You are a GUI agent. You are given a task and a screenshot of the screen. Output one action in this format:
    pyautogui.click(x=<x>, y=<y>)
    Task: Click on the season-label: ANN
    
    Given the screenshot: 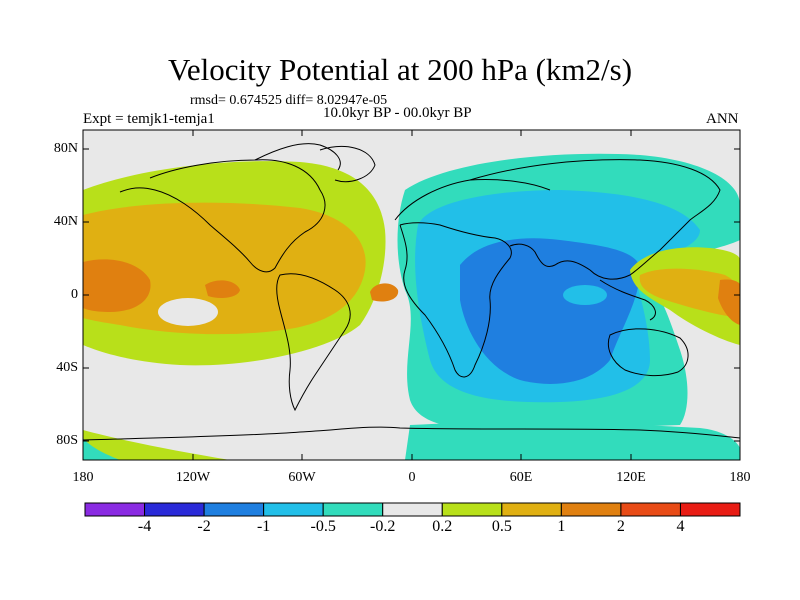 What is the action you would take?
    pyautogui.click(x=722, y=119)
    